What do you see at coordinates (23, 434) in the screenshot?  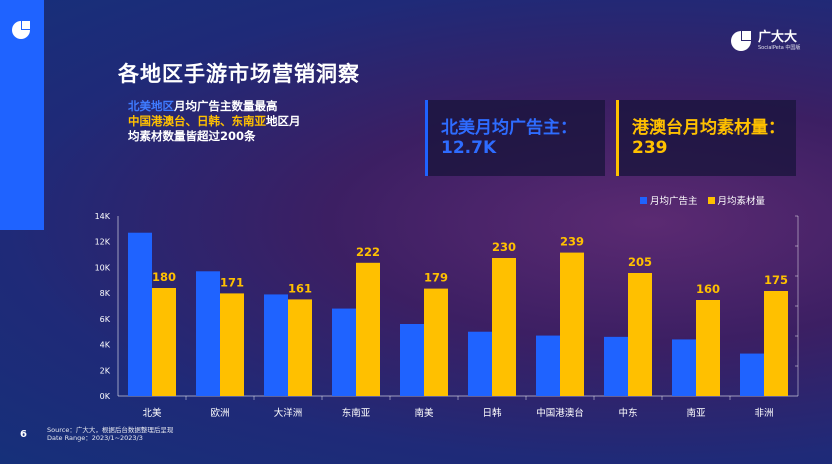 I see `page-number: 6` at bounding box center [23, 434].